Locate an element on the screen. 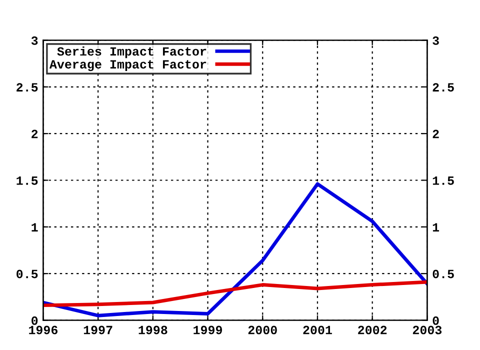 This screenshot has width=480, height=350. y-tick-label: 3 is located at coordinates (34, 40).